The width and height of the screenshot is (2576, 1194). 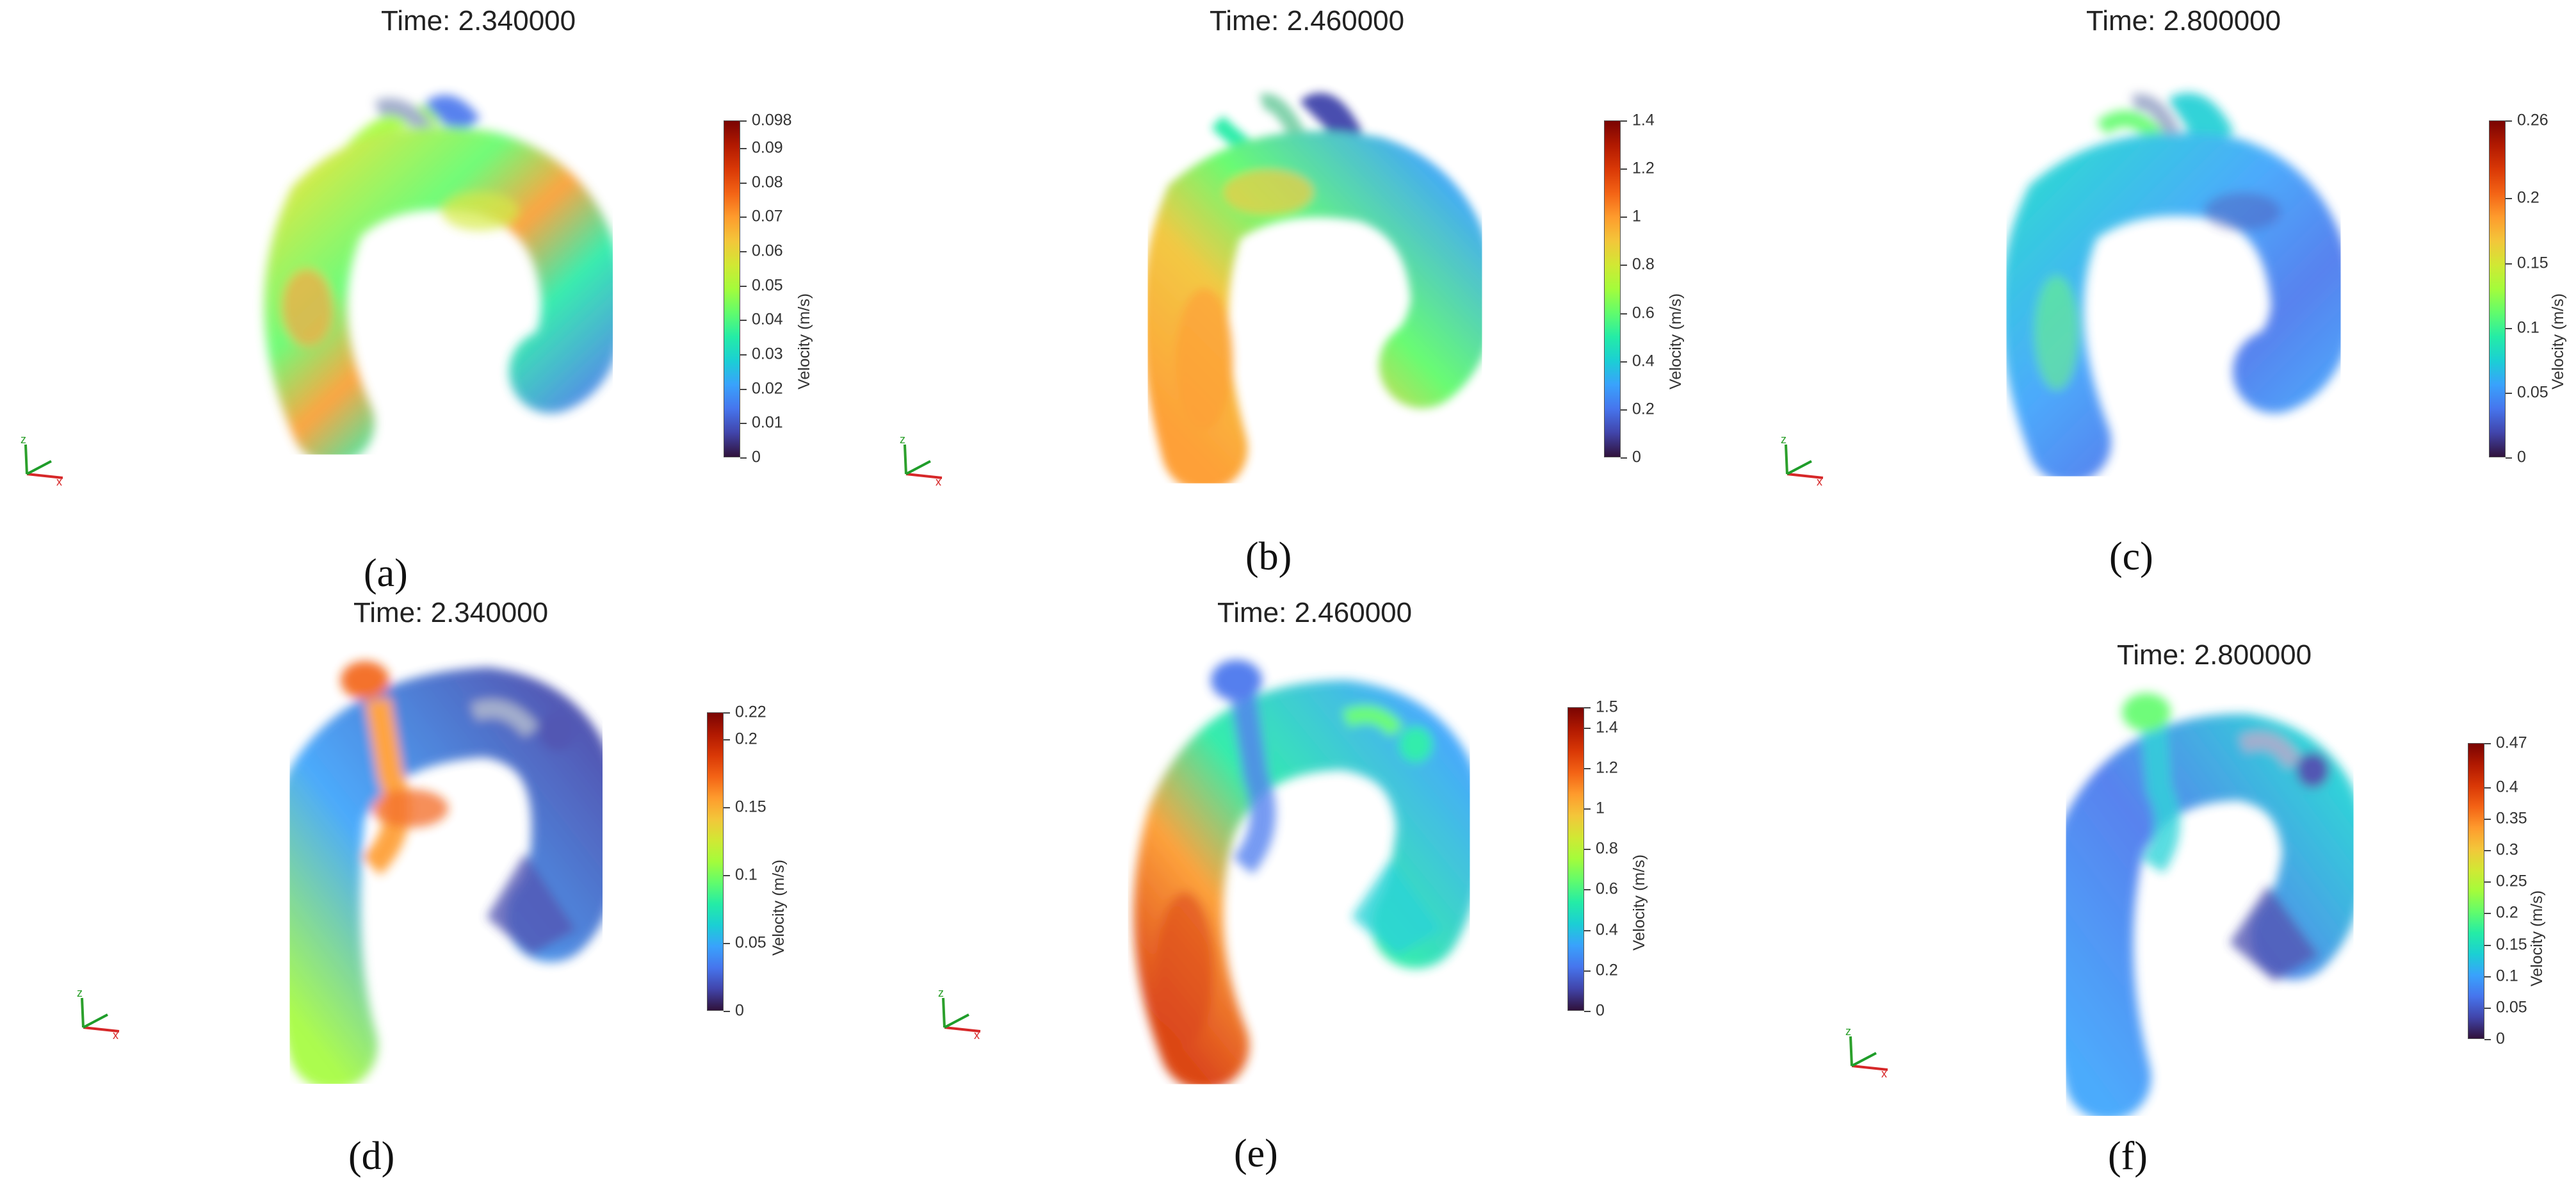 I want to click on aorta-velocity-render-f, so click(x=2207, y=907).